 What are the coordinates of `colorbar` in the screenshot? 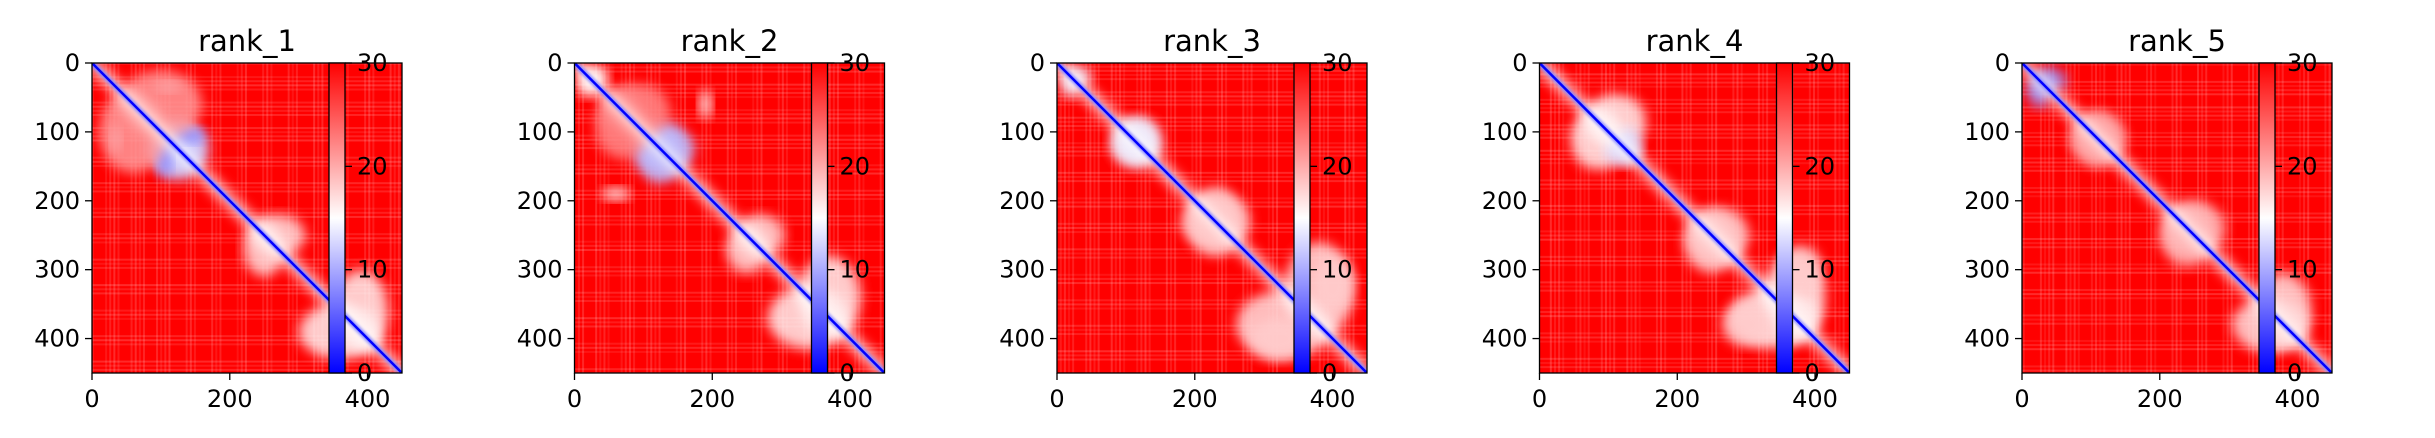 It's located at (1302, 218).